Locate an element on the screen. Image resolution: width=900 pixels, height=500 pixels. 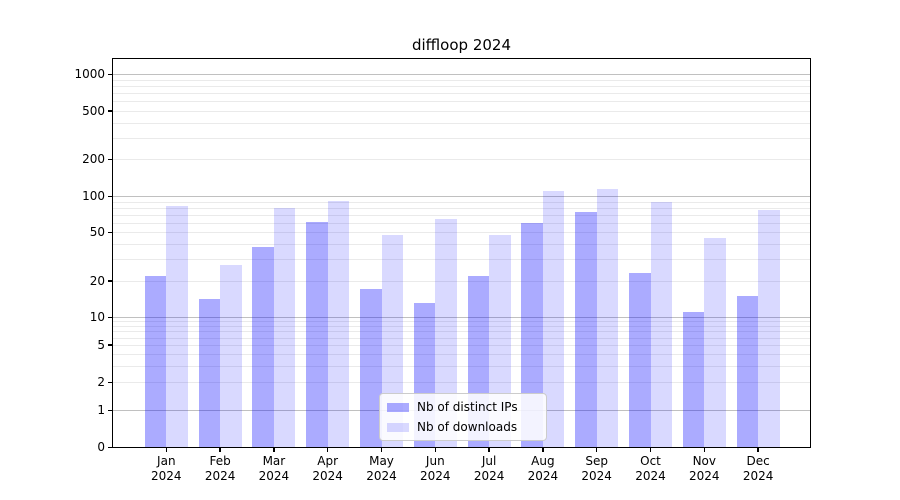
y-tick-label-200: 200 is located at coordinates (93, 159).